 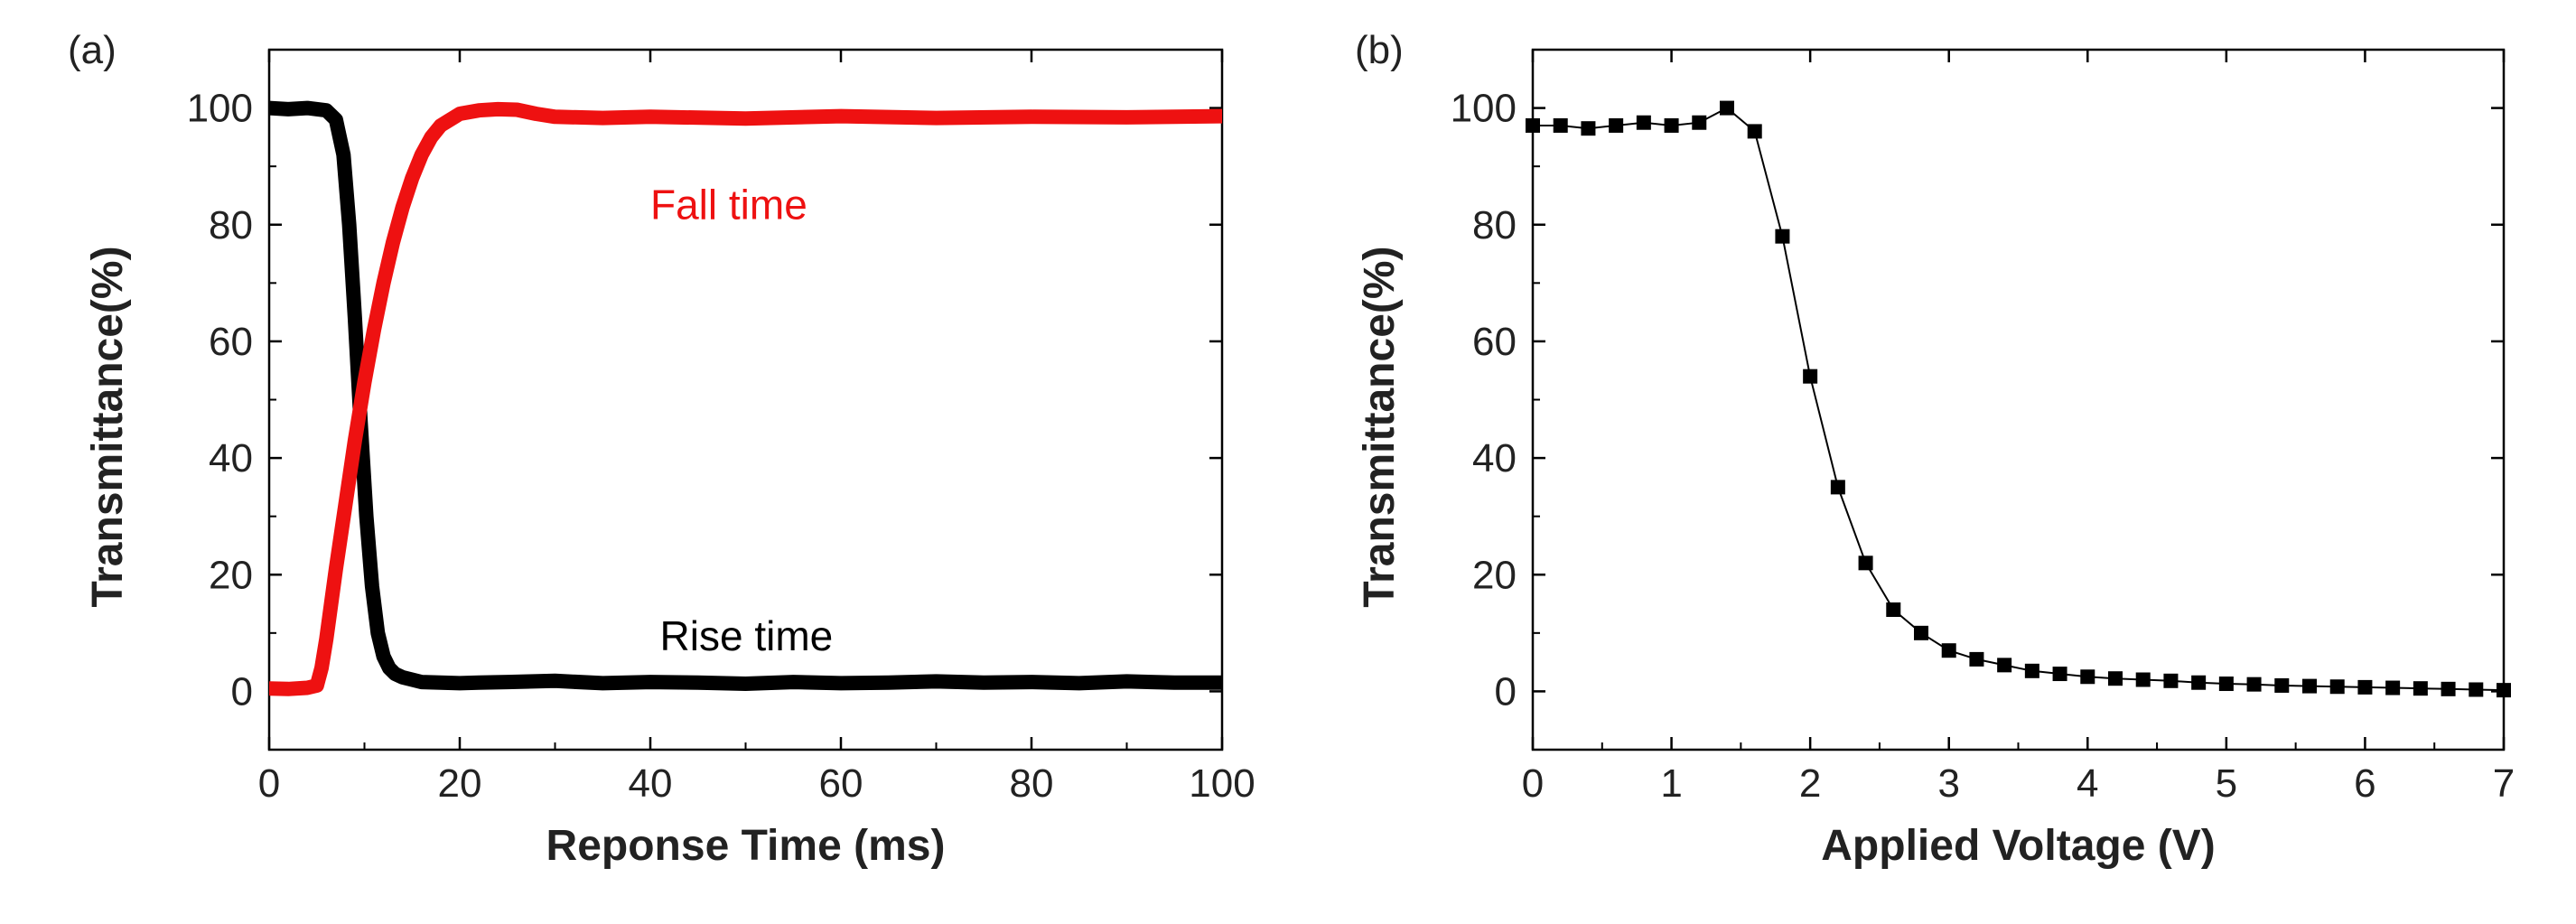 What do you see at coordinates (1032, 784) in the screenshot?
I see `x-tick-label: 80` at bounding box center [1032, 784].